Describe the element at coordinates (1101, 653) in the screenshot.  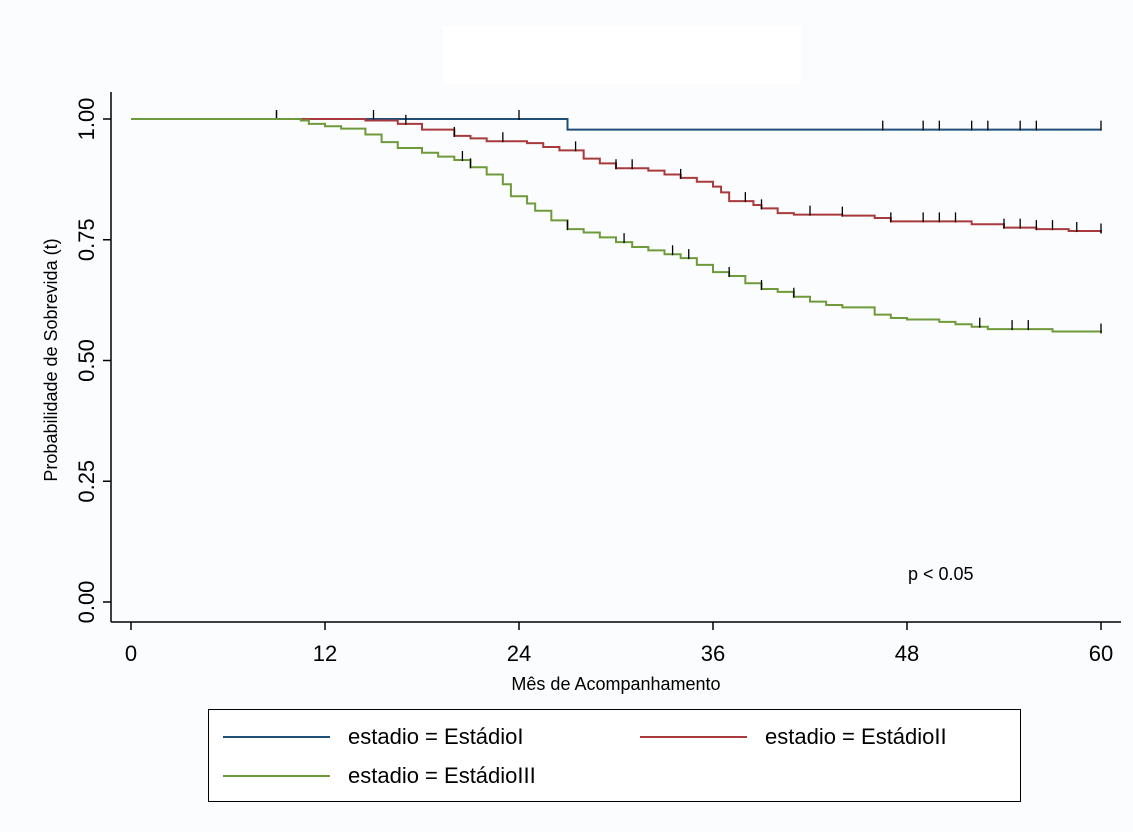
I see `x-tick-label: 60` at that location.